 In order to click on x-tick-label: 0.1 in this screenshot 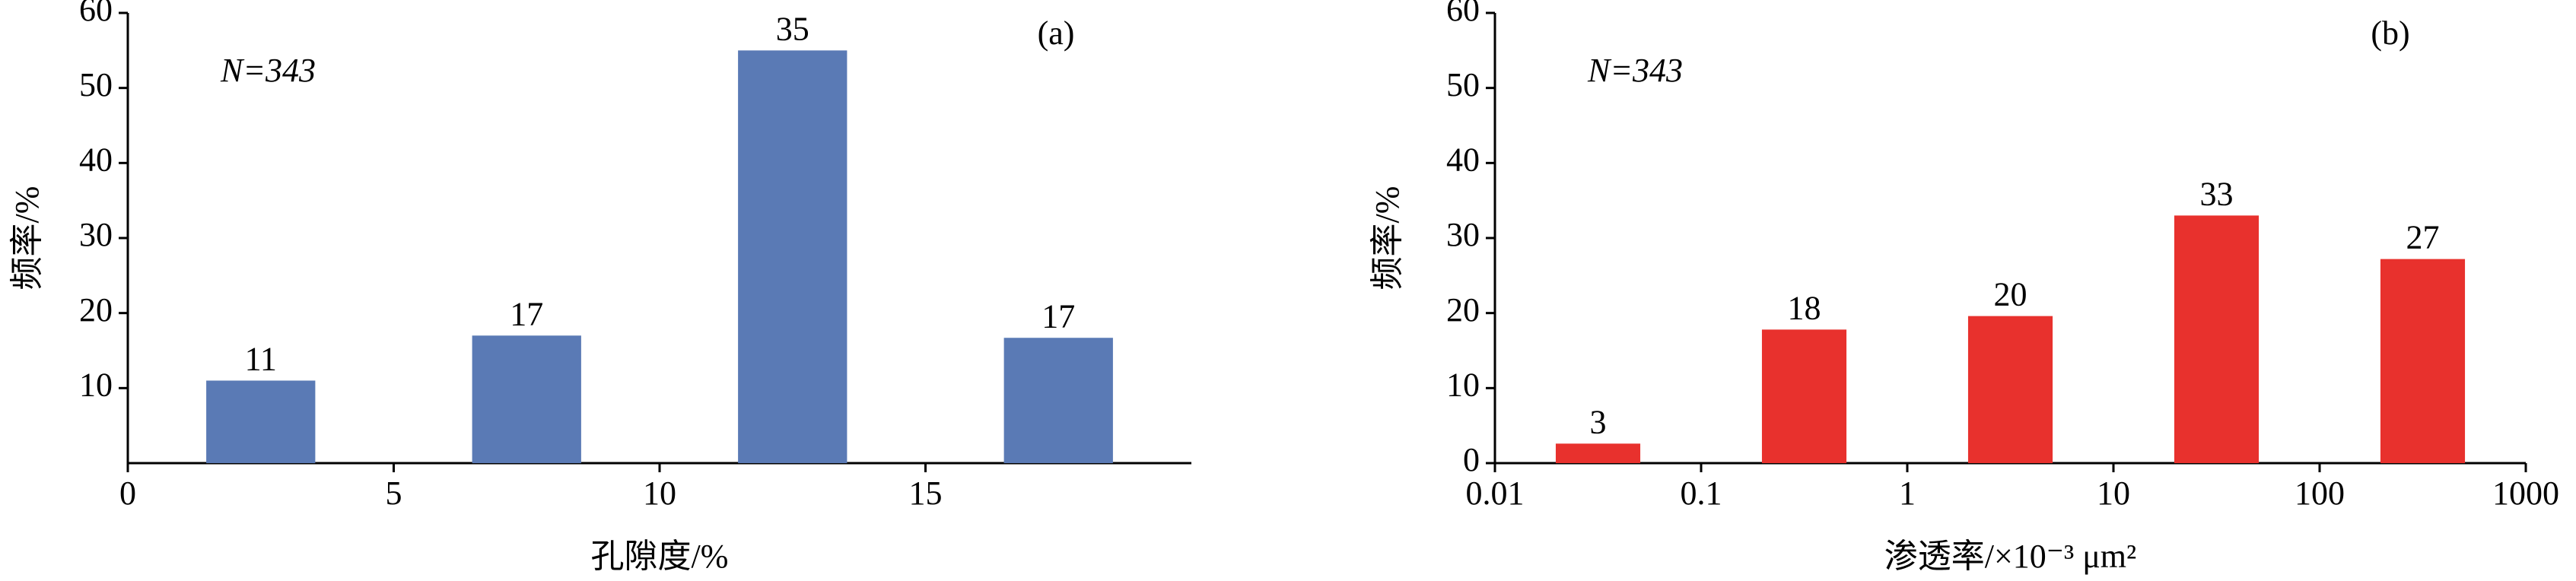, I will do `click(1702, 493)`.